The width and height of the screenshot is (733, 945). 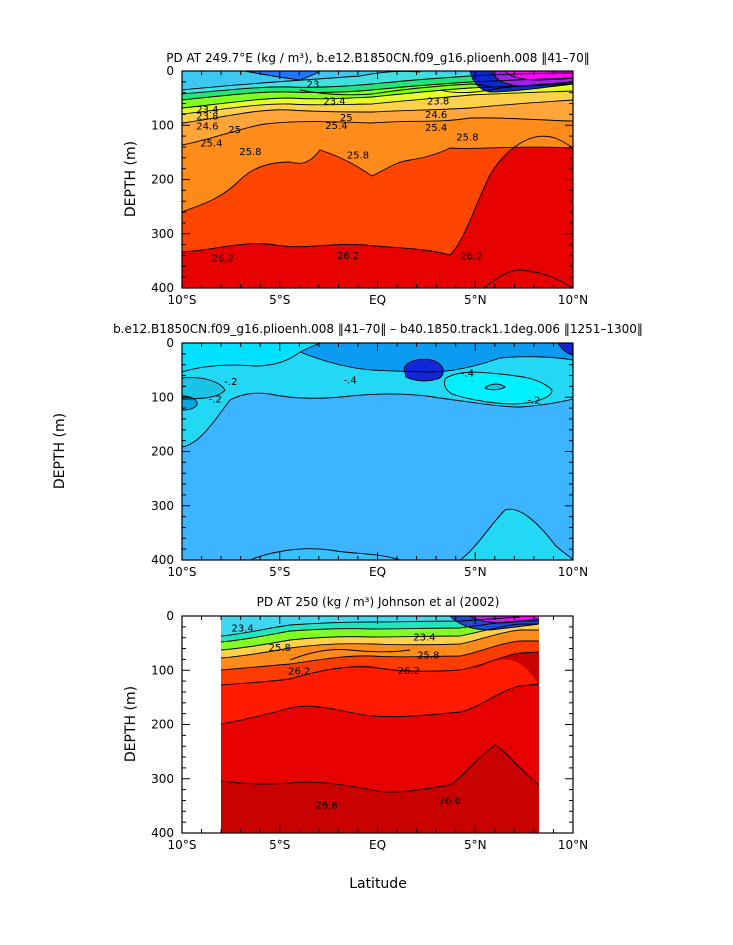 What do you see at coordinates (423, 370) in the screenshot?
I see `p2-contour-minus-0-6-center` at bounding box center [423, 370].